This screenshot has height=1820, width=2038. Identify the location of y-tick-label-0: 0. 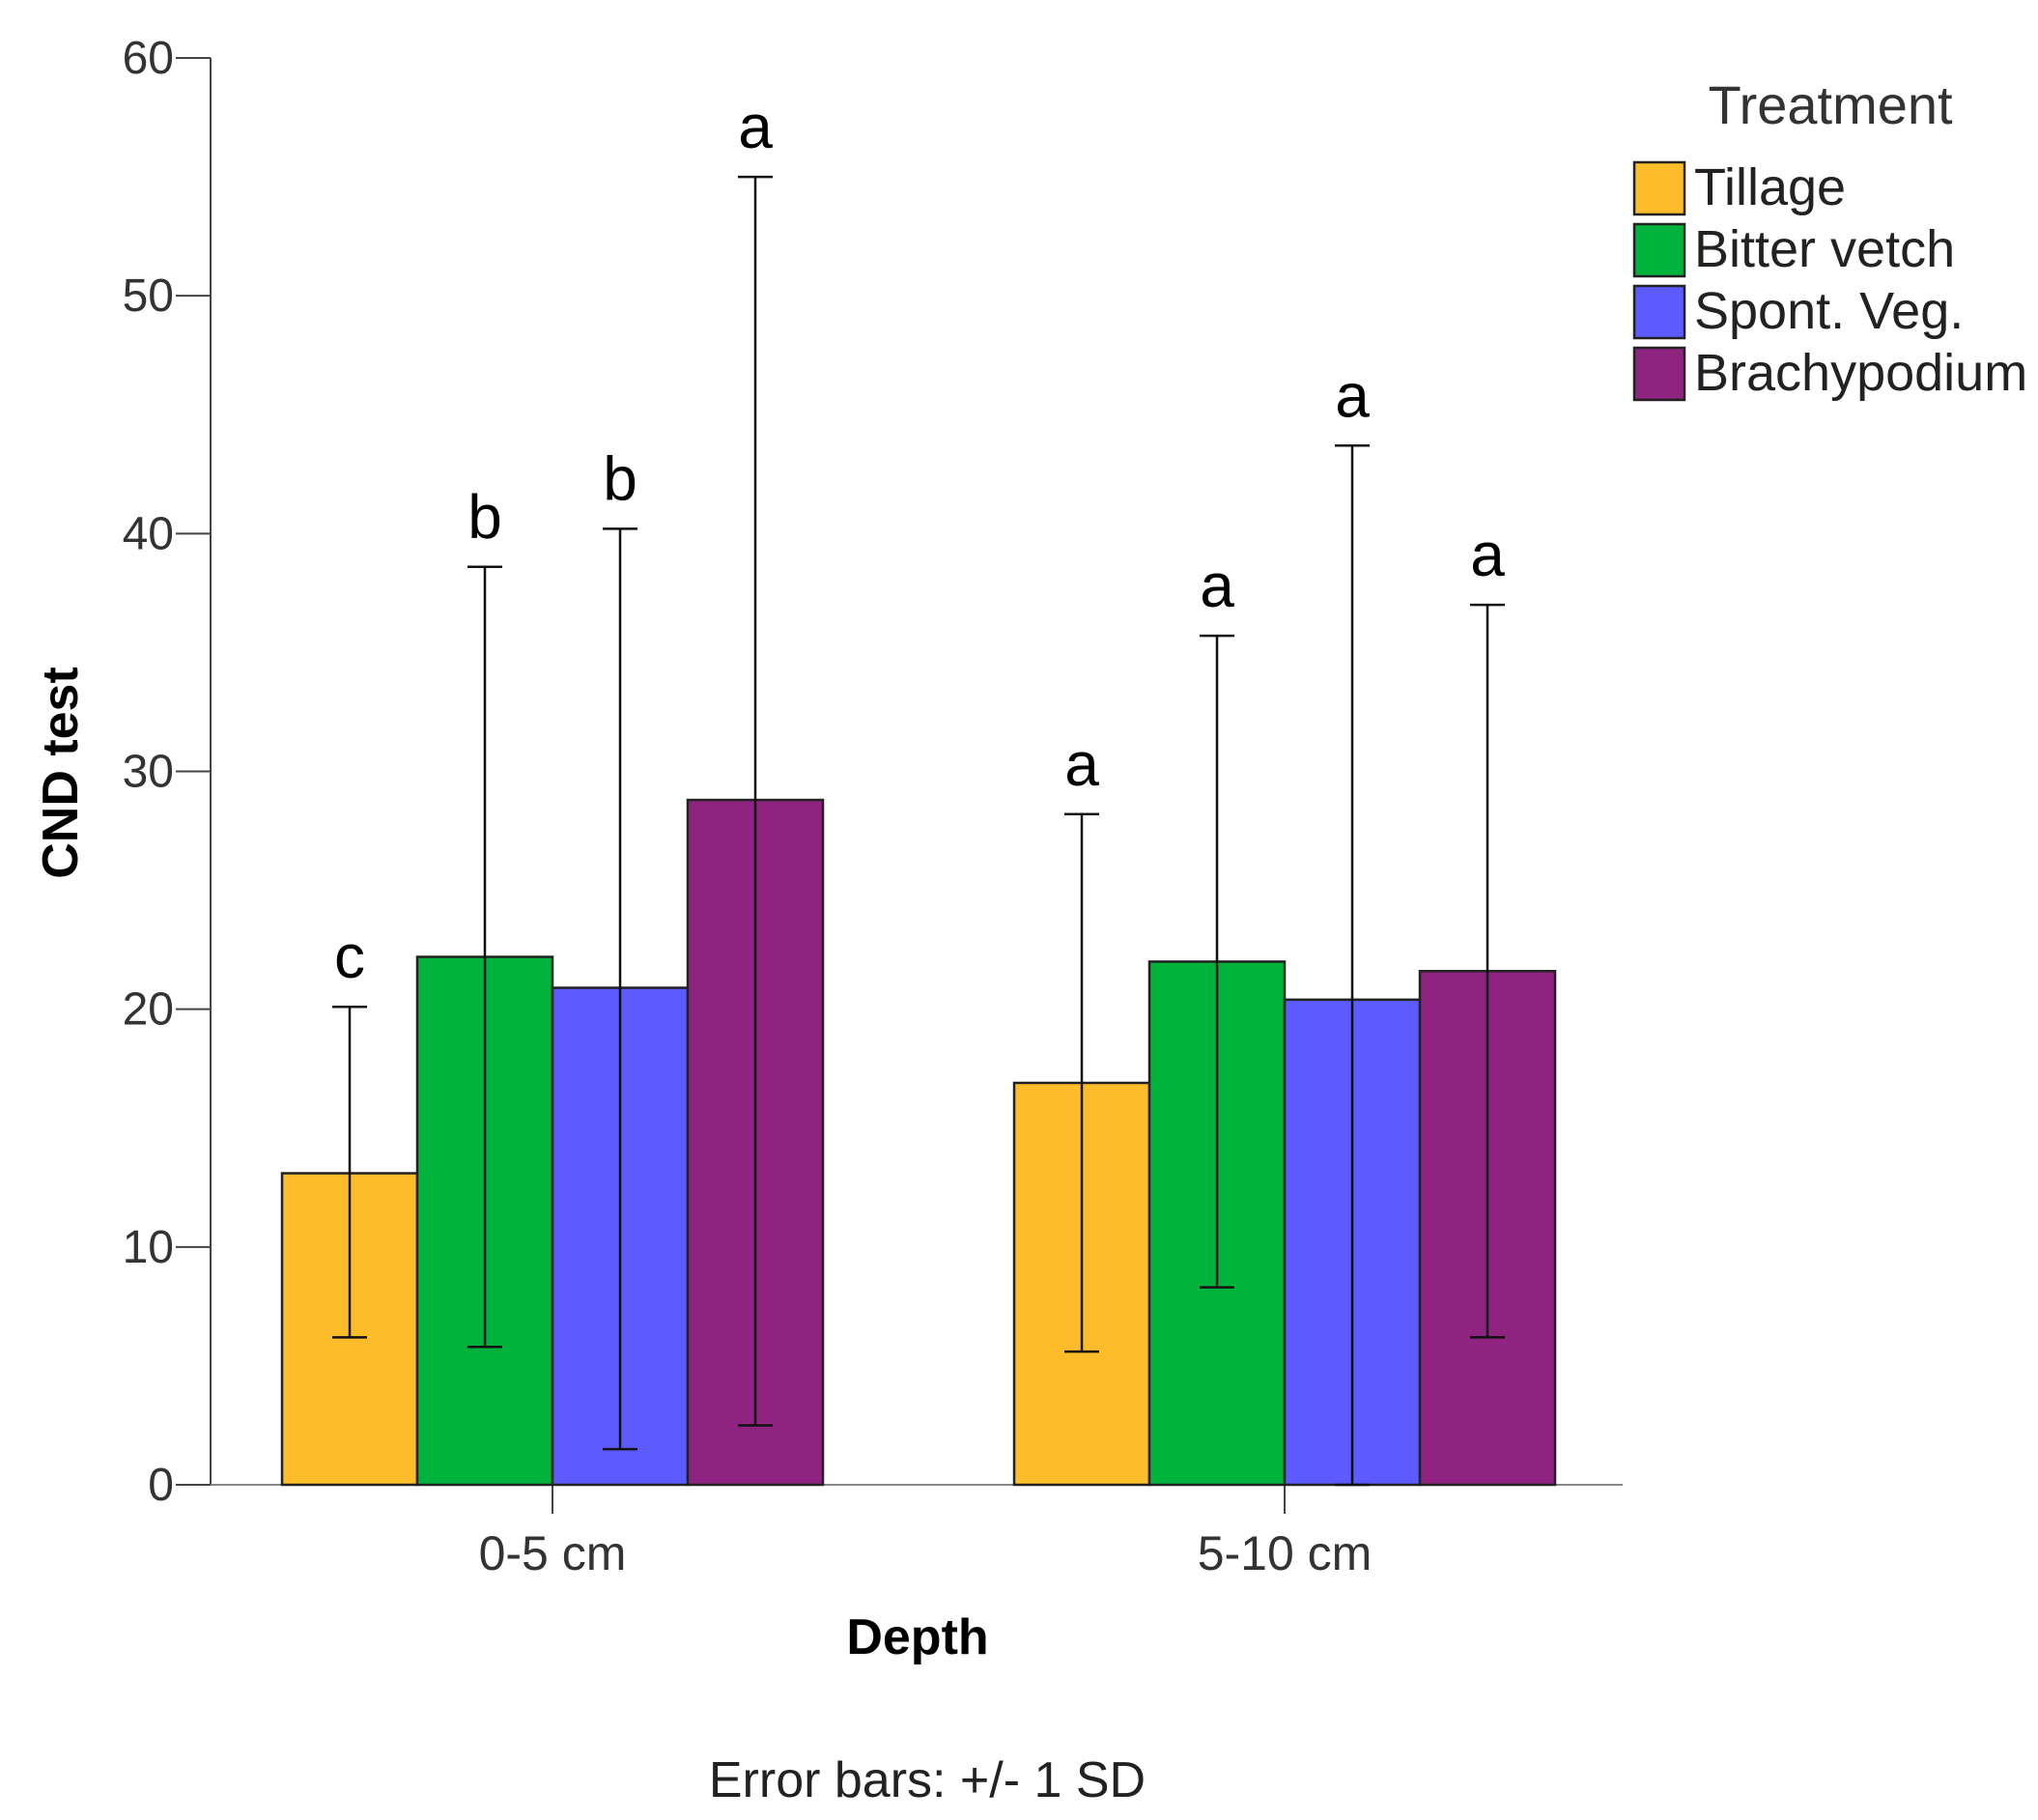
(161, 1486).